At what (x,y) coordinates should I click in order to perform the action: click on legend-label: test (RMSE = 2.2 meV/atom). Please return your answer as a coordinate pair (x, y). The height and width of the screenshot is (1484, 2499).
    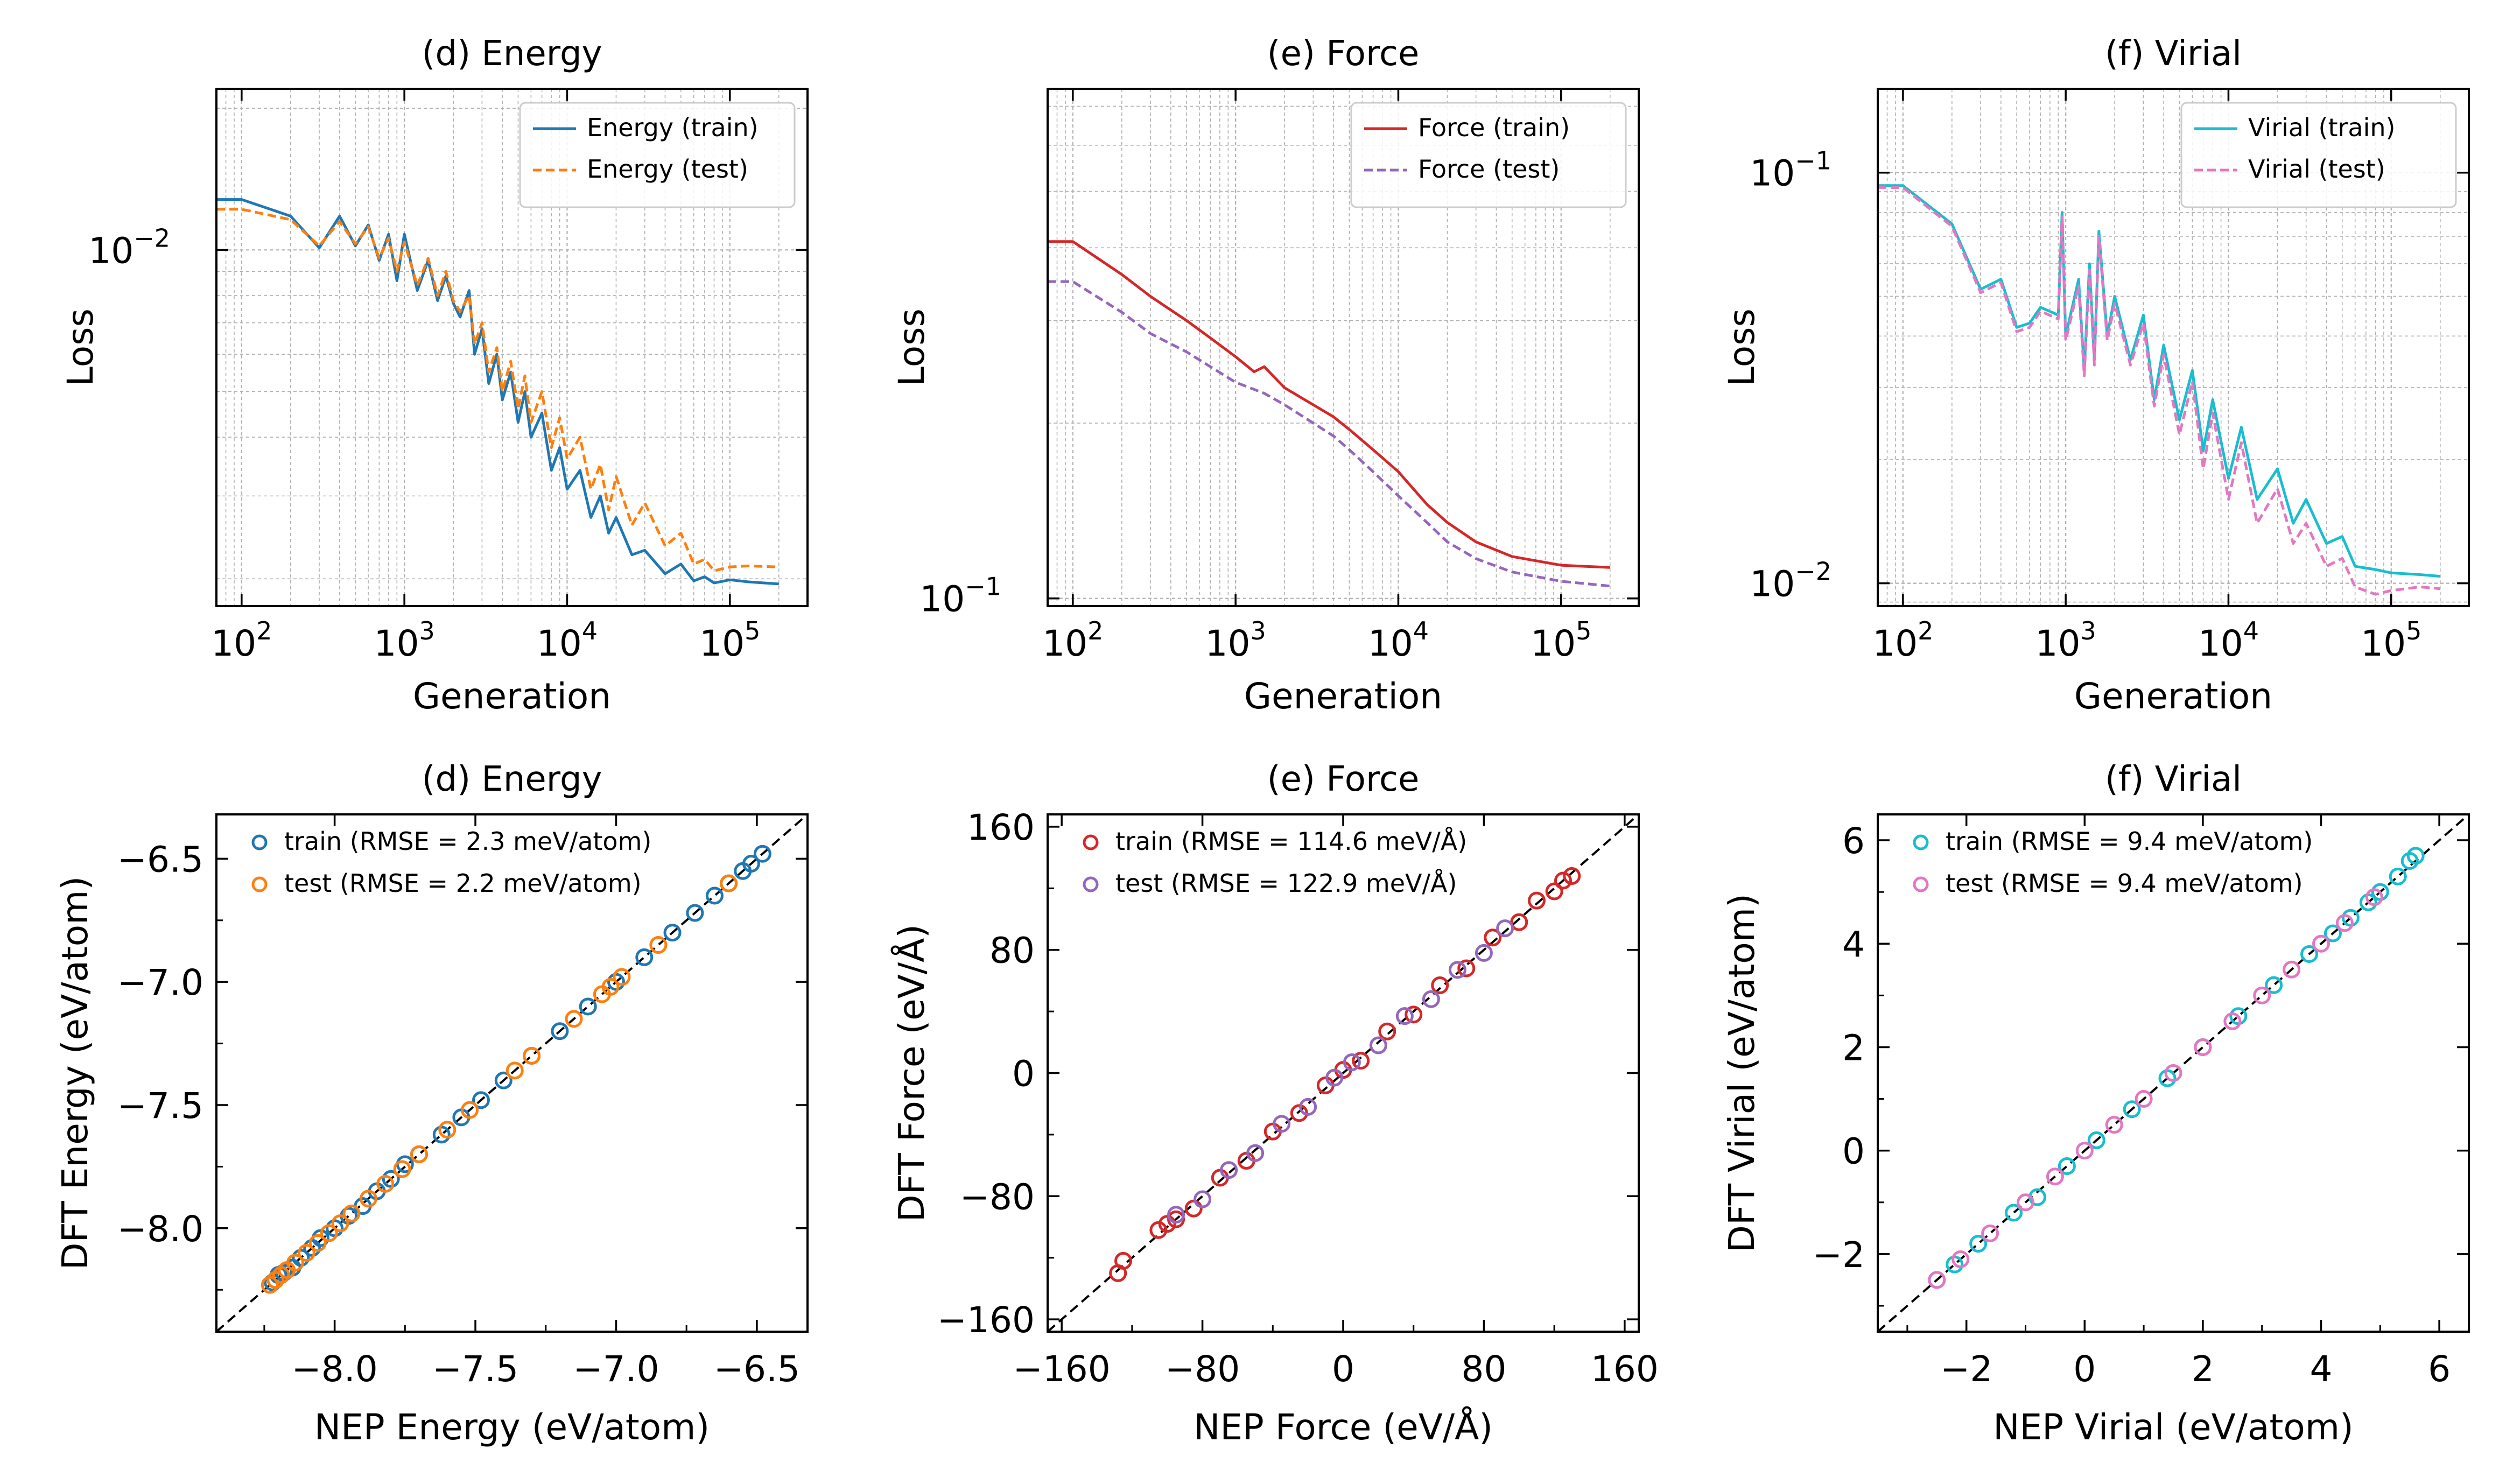
    Looking at the image, I should click on (463, 884).